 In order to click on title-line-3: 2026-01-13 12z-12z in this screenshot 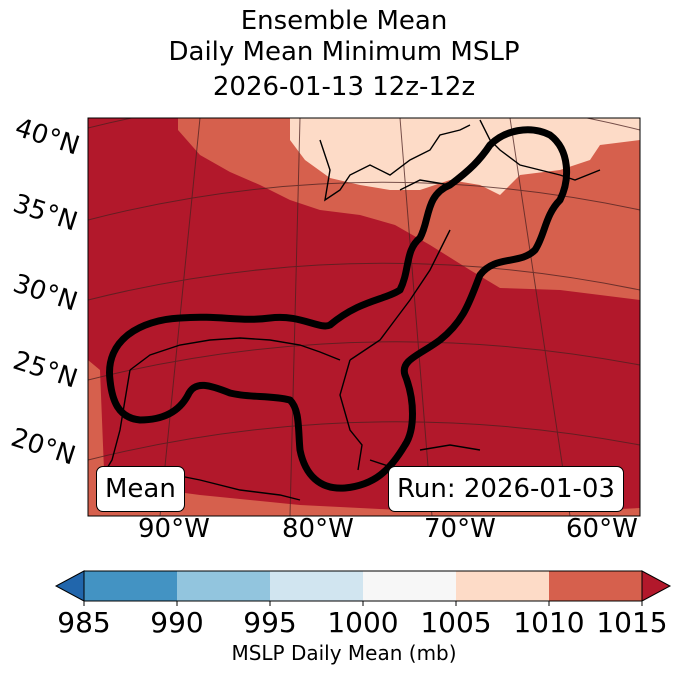, I will do `click(344, 87)`.